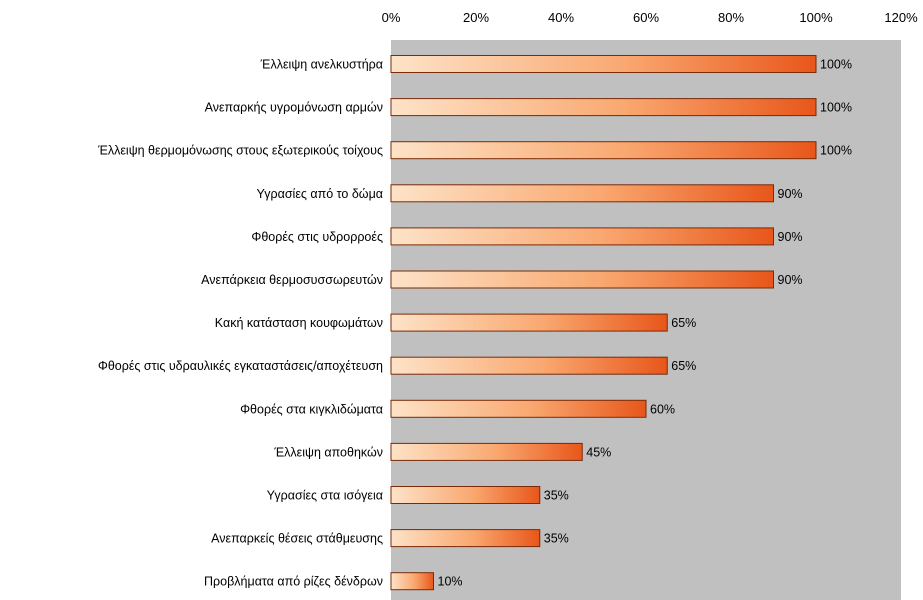 Image resolution: width=923 pixels, height=600 pixels. Describe the element at coordinates (816, 17) in the screenshot. I see `x-tick-label: 100%` at that location.